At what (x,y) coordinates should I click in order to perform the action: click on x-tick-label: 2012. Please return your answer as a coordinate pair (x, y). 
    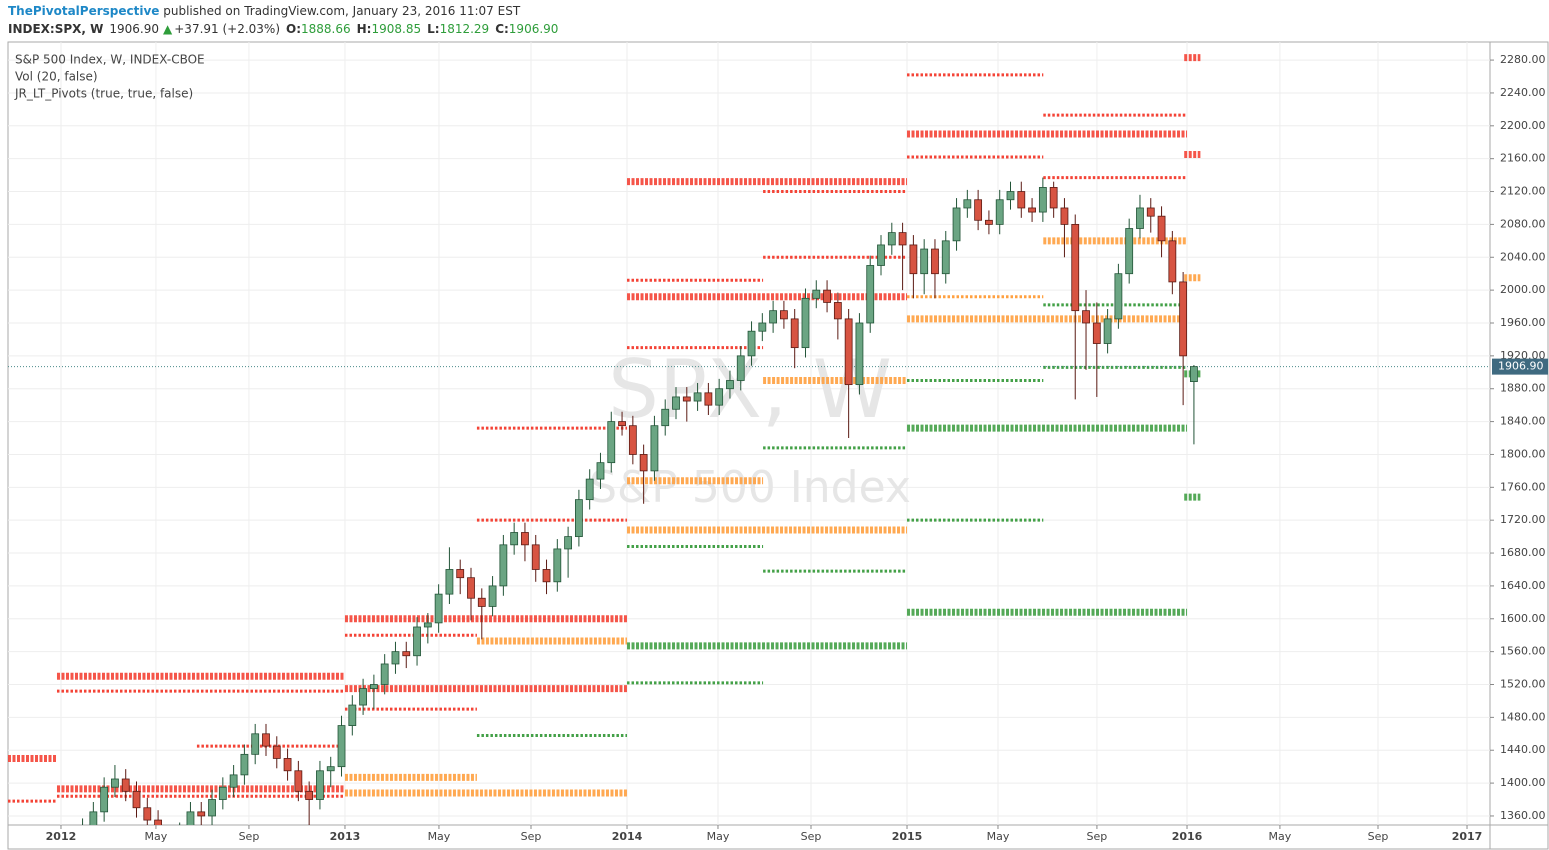
    Looking at the image, I should click on (61, 836).